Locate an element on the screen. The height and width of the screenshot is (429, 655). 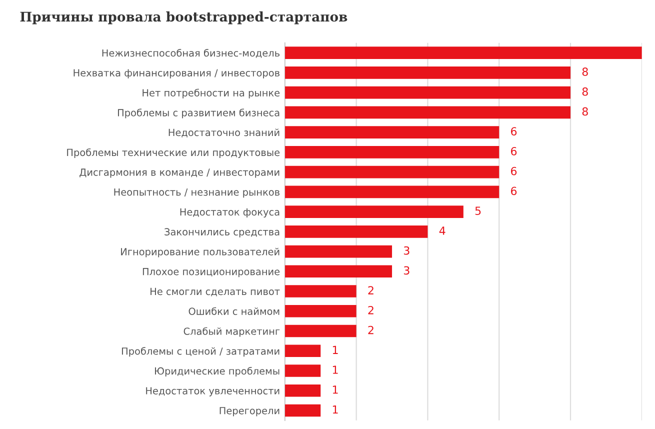
y-tick-label: Дисгармония в команде / инвесторами is located at coordinates (180, 173).